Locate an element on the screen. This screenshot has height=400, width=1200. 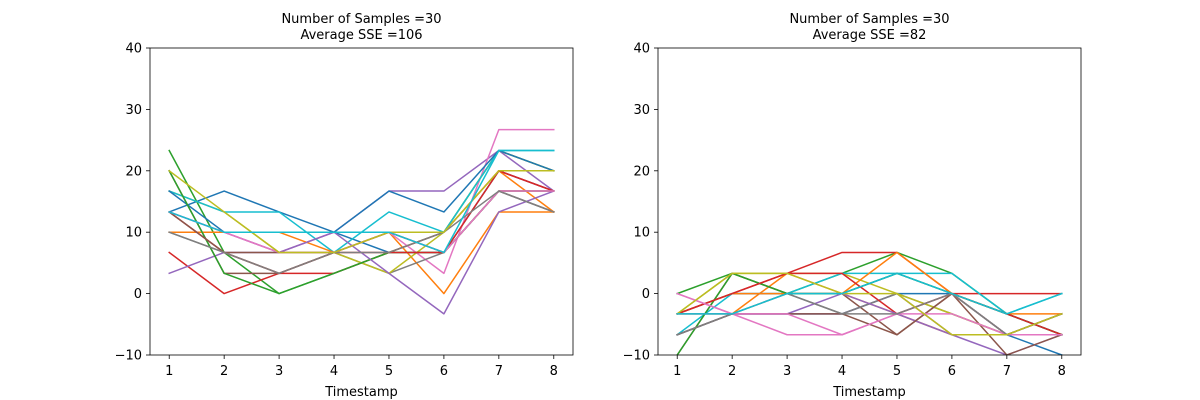
chart-title-line-2: Average SSE =106 is located at coordinates (361, 35).